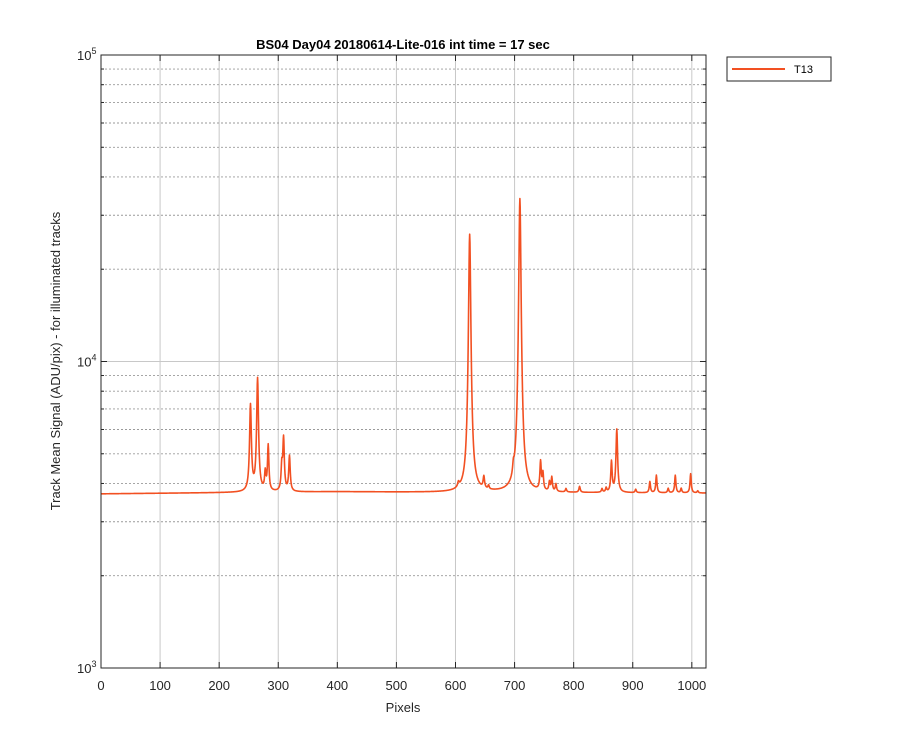 The image size is (900, 750). I want to click on y-tick-label: 10⁵, so click(86, 54).